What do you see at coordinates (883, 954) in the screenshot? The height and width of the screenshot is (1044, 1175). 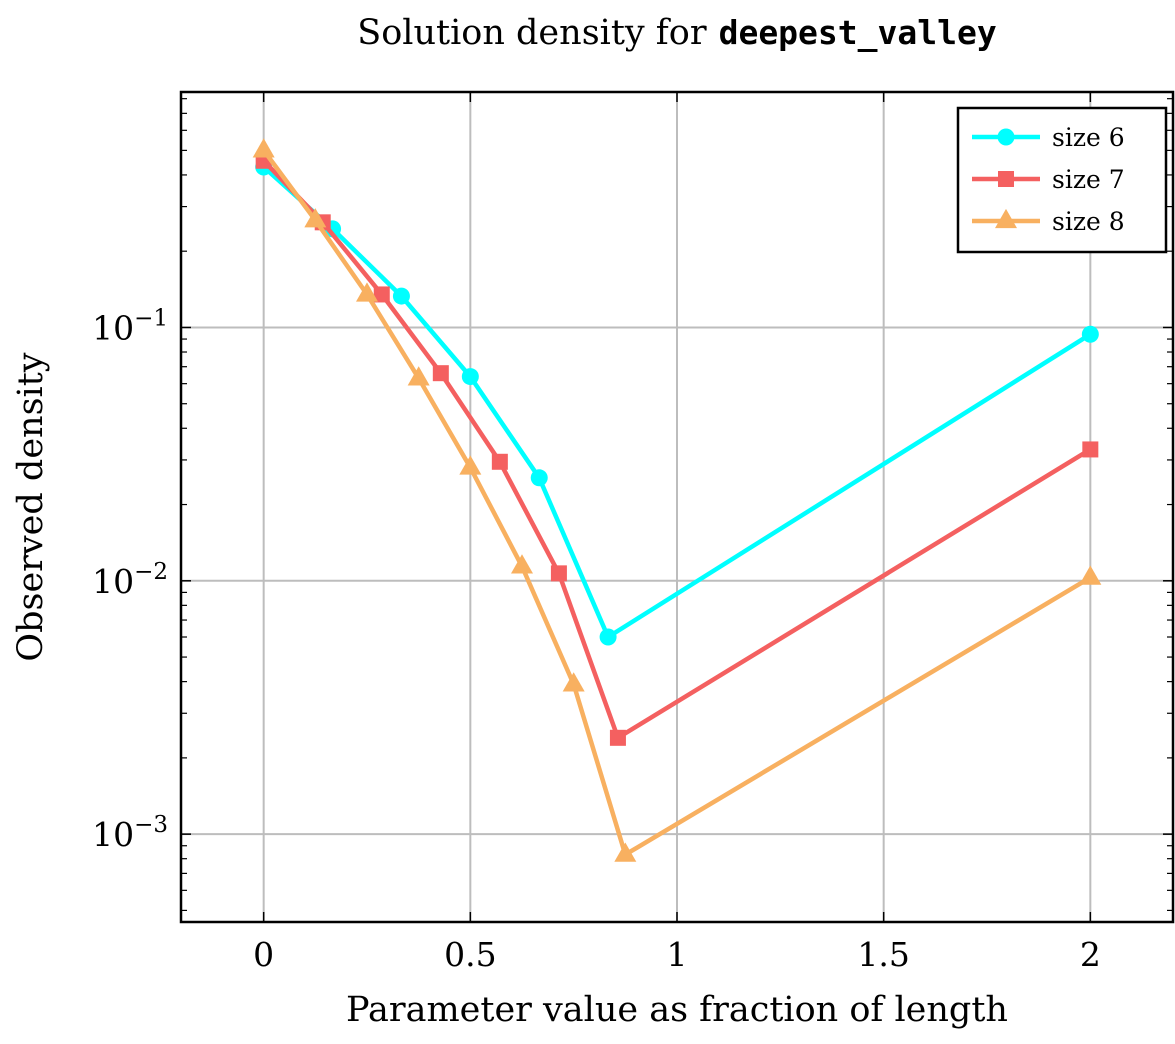 I see `x-tick-label: 1.5` at bounding box center [883, 954].